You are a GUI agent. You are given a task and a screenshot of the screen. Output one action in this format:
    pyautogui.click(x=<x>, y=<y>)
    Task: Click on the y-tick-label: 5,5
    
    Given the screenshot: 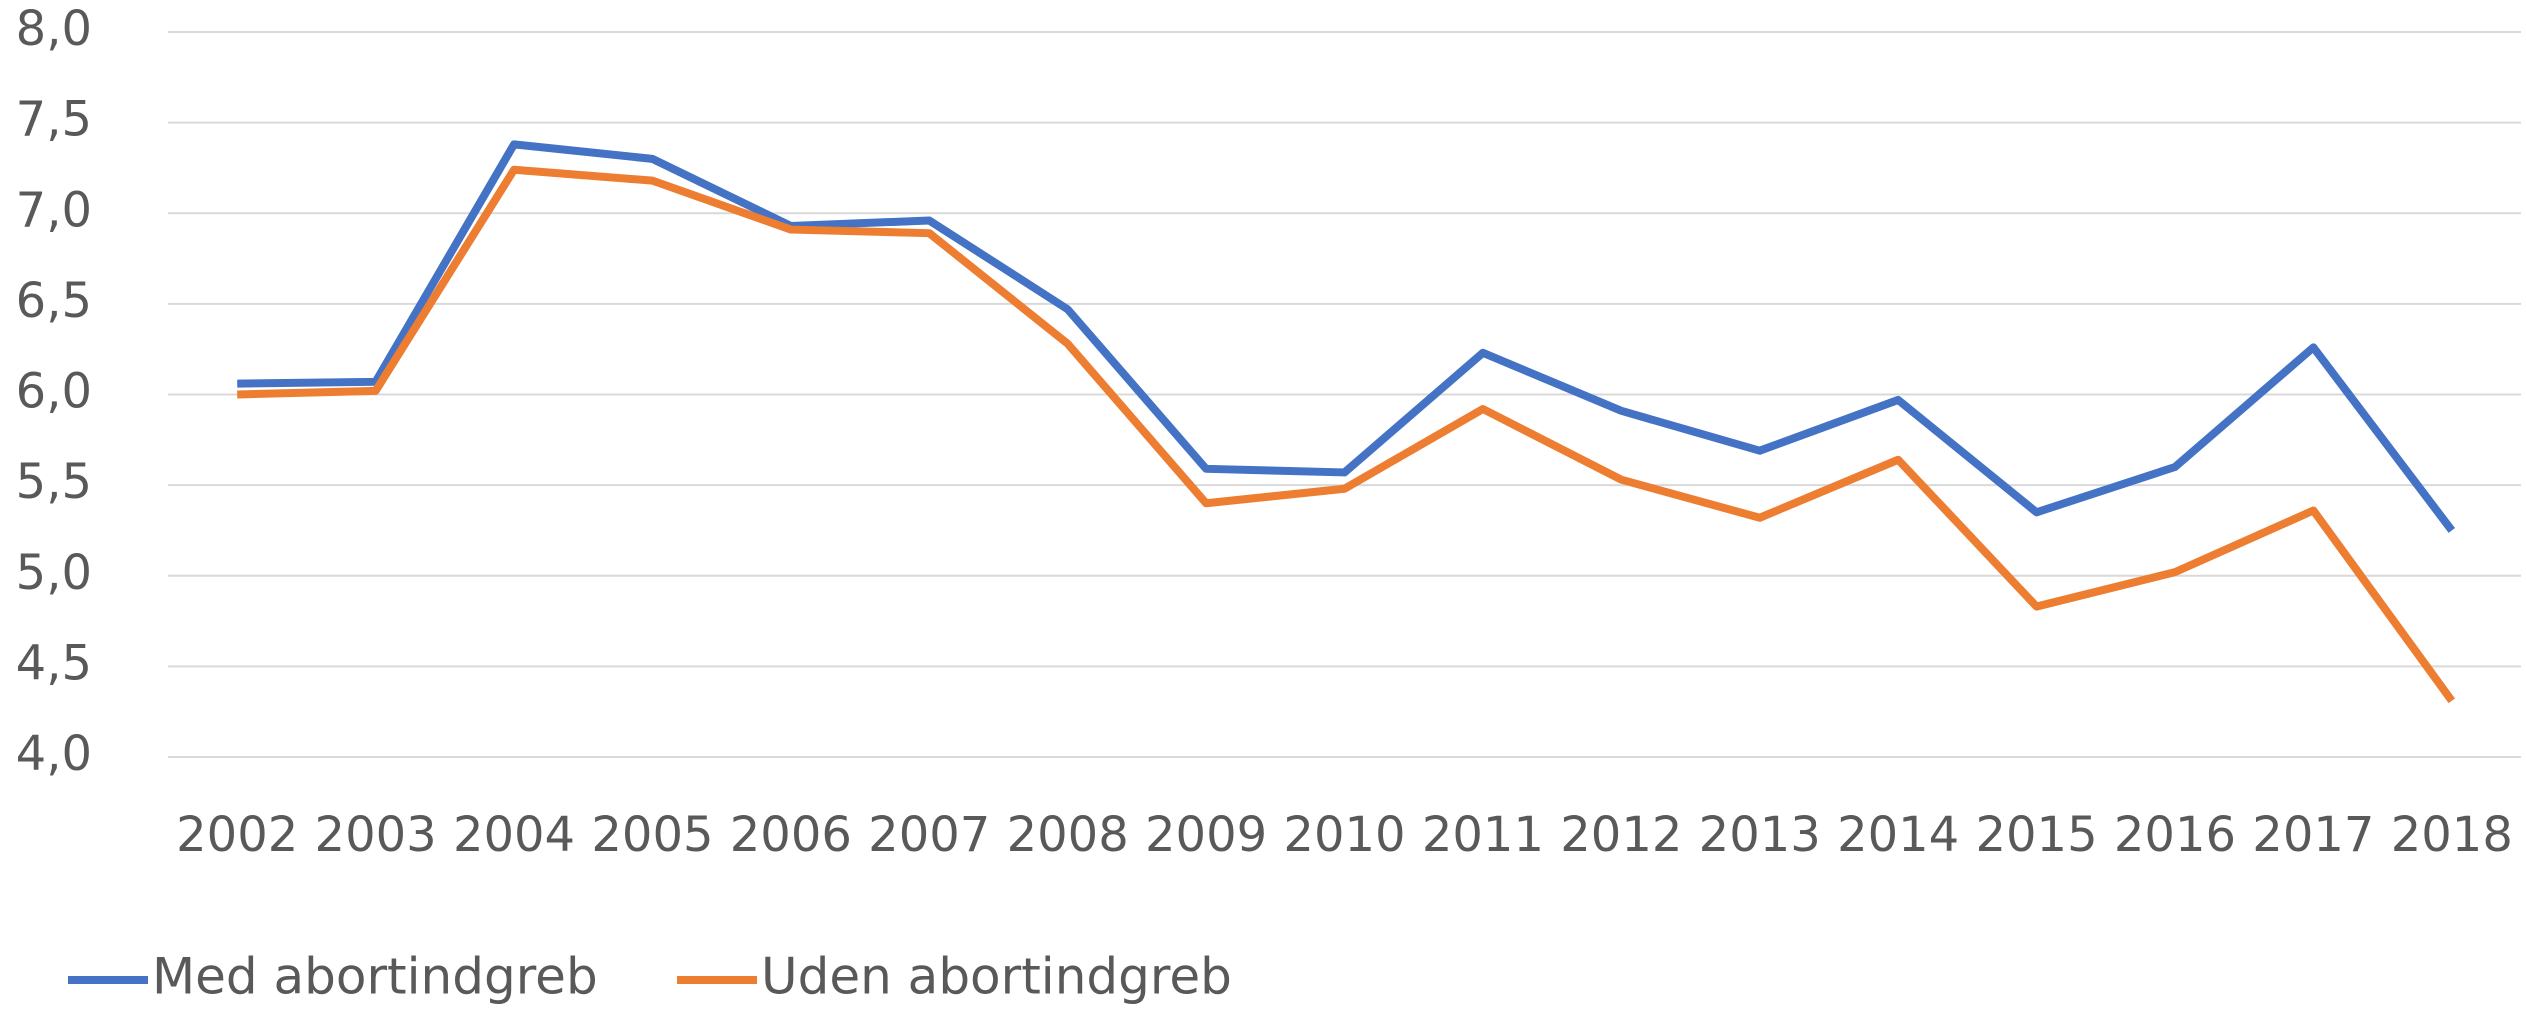 What is the action you would take?
    pyautogui.click(x=54, y=482)
    